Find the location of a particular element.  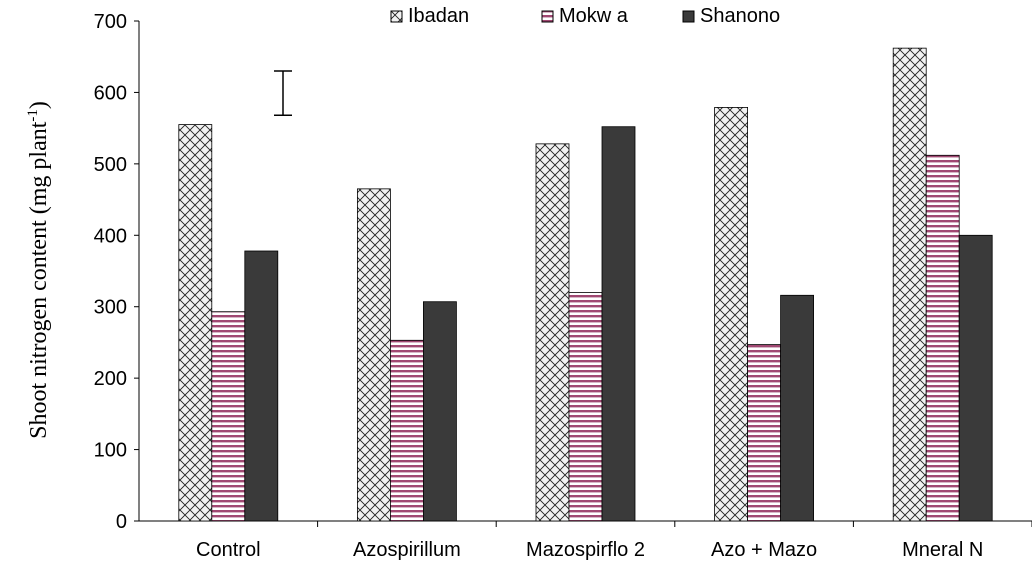

legend-item: Mokw a is located at coordinates (585, 16).